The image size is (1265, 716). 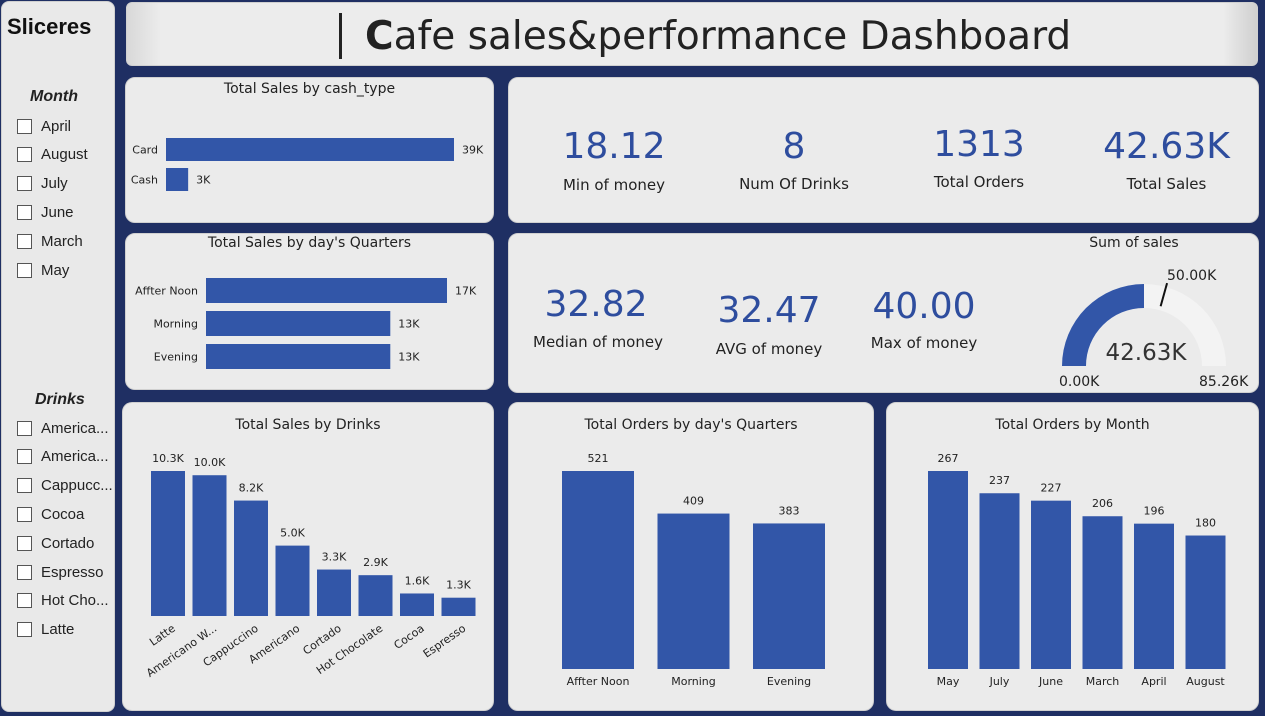 I want to click on category-label: March, so click(x=1103, y=681).